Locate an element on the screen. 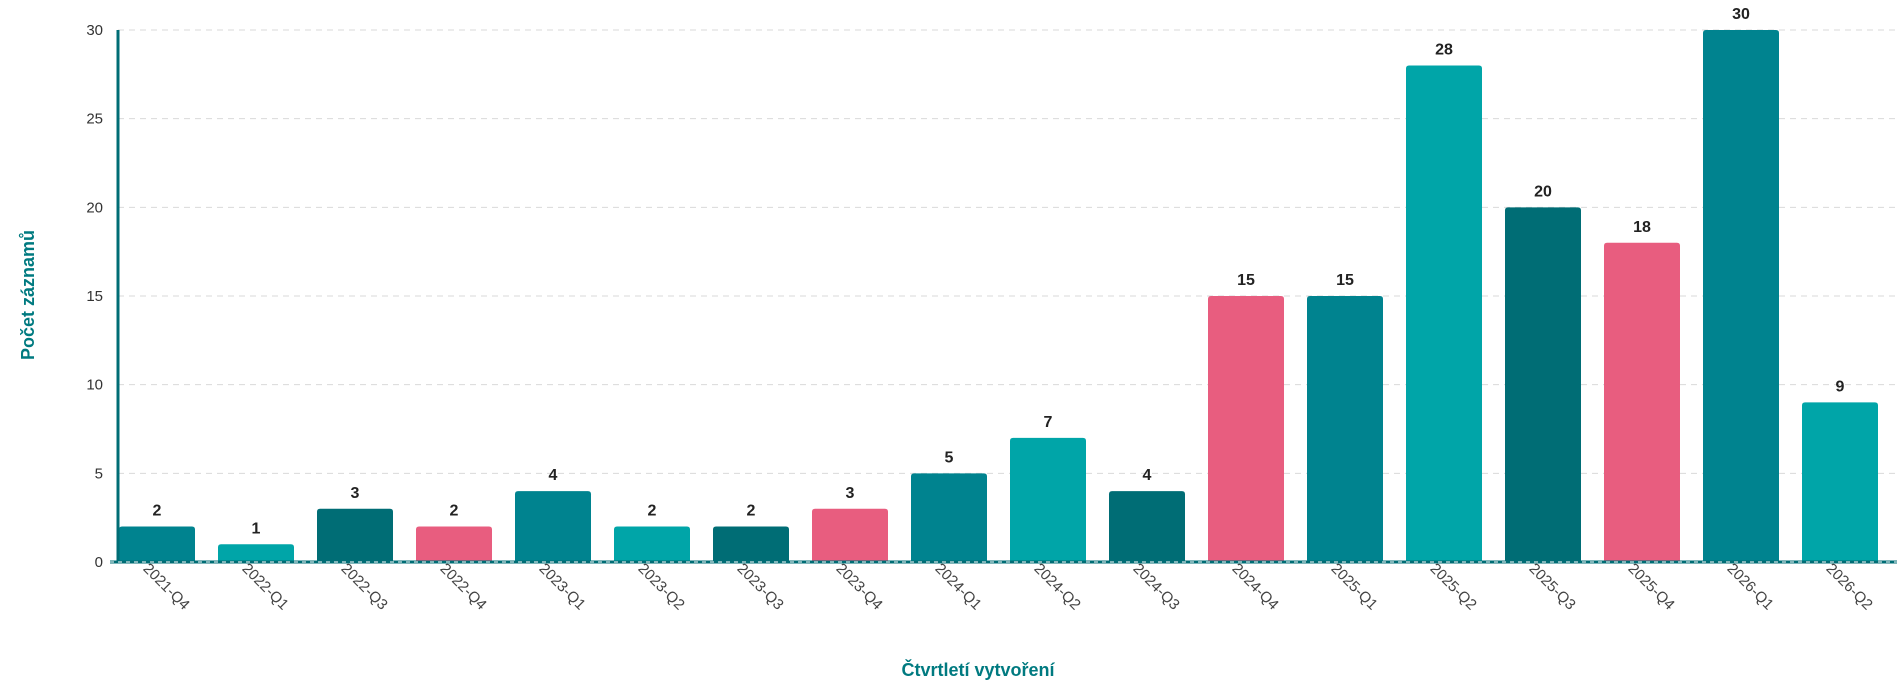  x-tick-label: 2024-Q4 is located at coordinates (1255, 586).